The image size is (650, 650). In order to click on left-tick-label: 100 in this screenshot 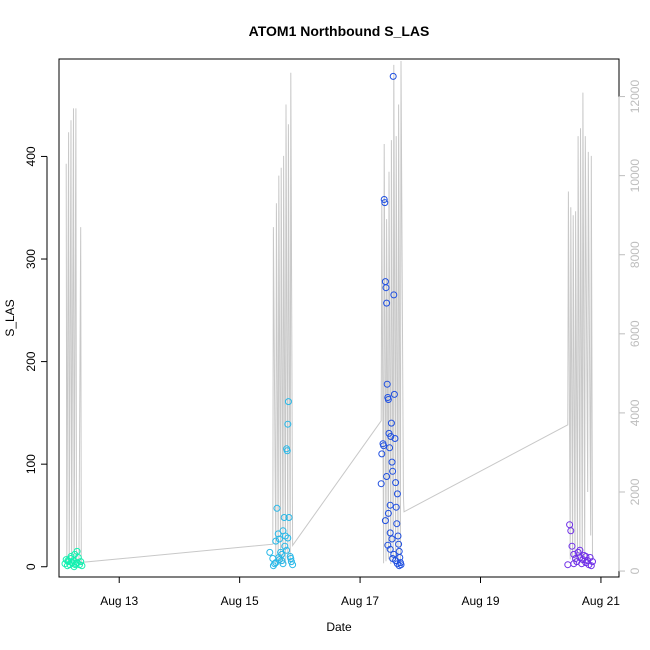, I will do `click(31, 464)`.